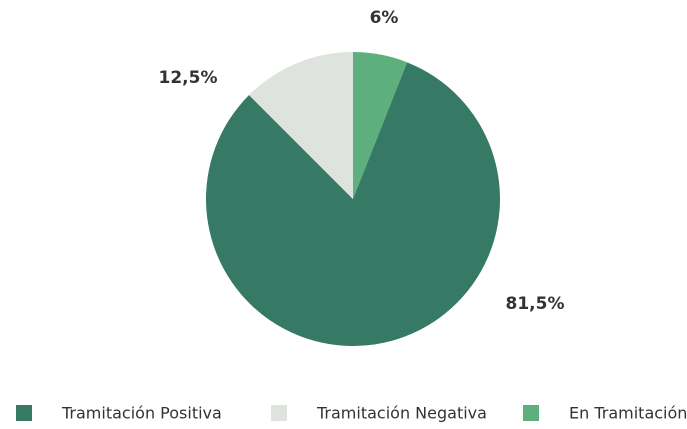  I want to click on value-label: 81,5%, so click(535, 304).